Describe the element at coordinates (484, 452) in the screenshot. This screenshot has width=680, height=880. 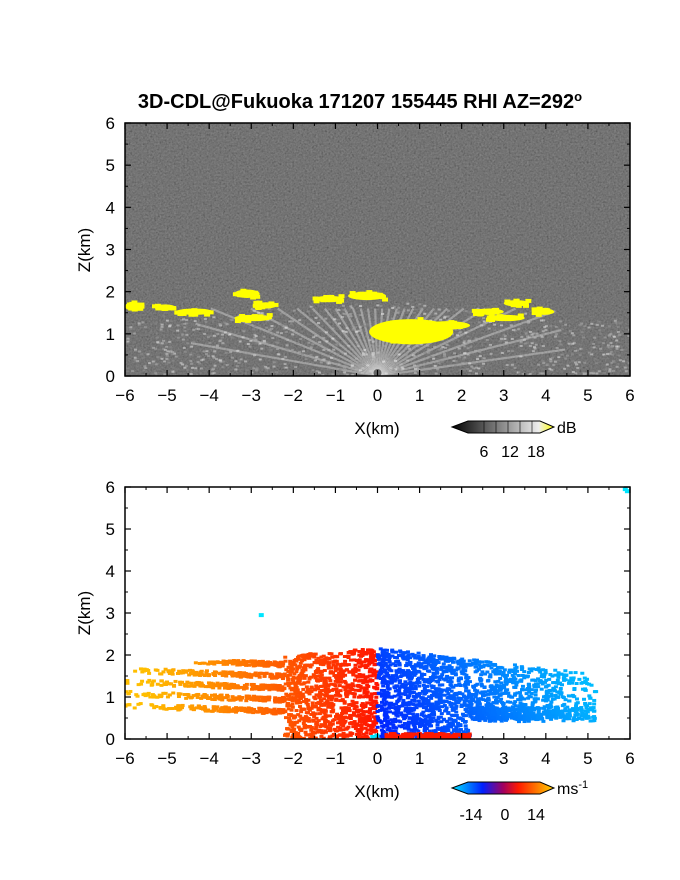
I see `reflectivity-colorbar-tick-6: 6` at that location.